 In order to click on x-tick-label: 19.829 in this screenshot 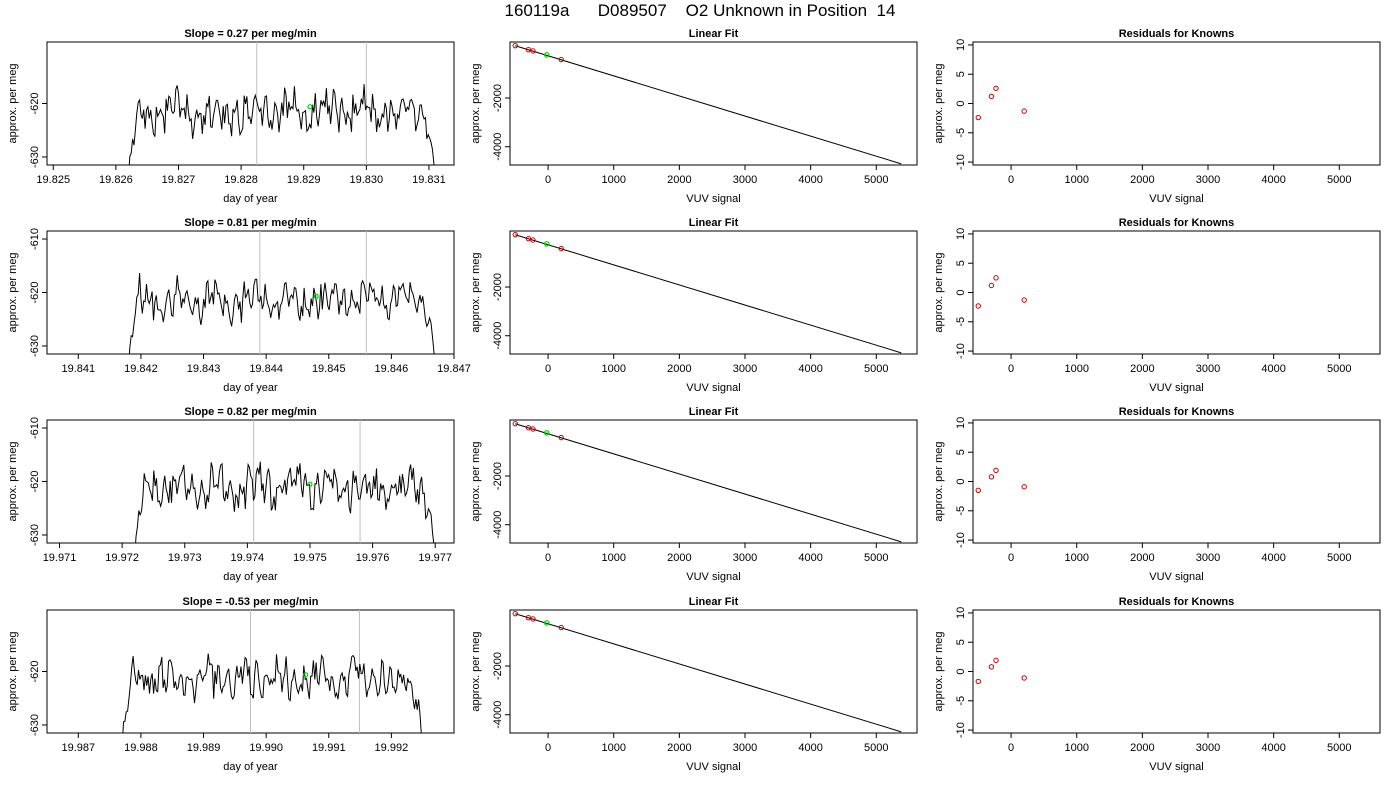, I will do `click(304, 180)`.